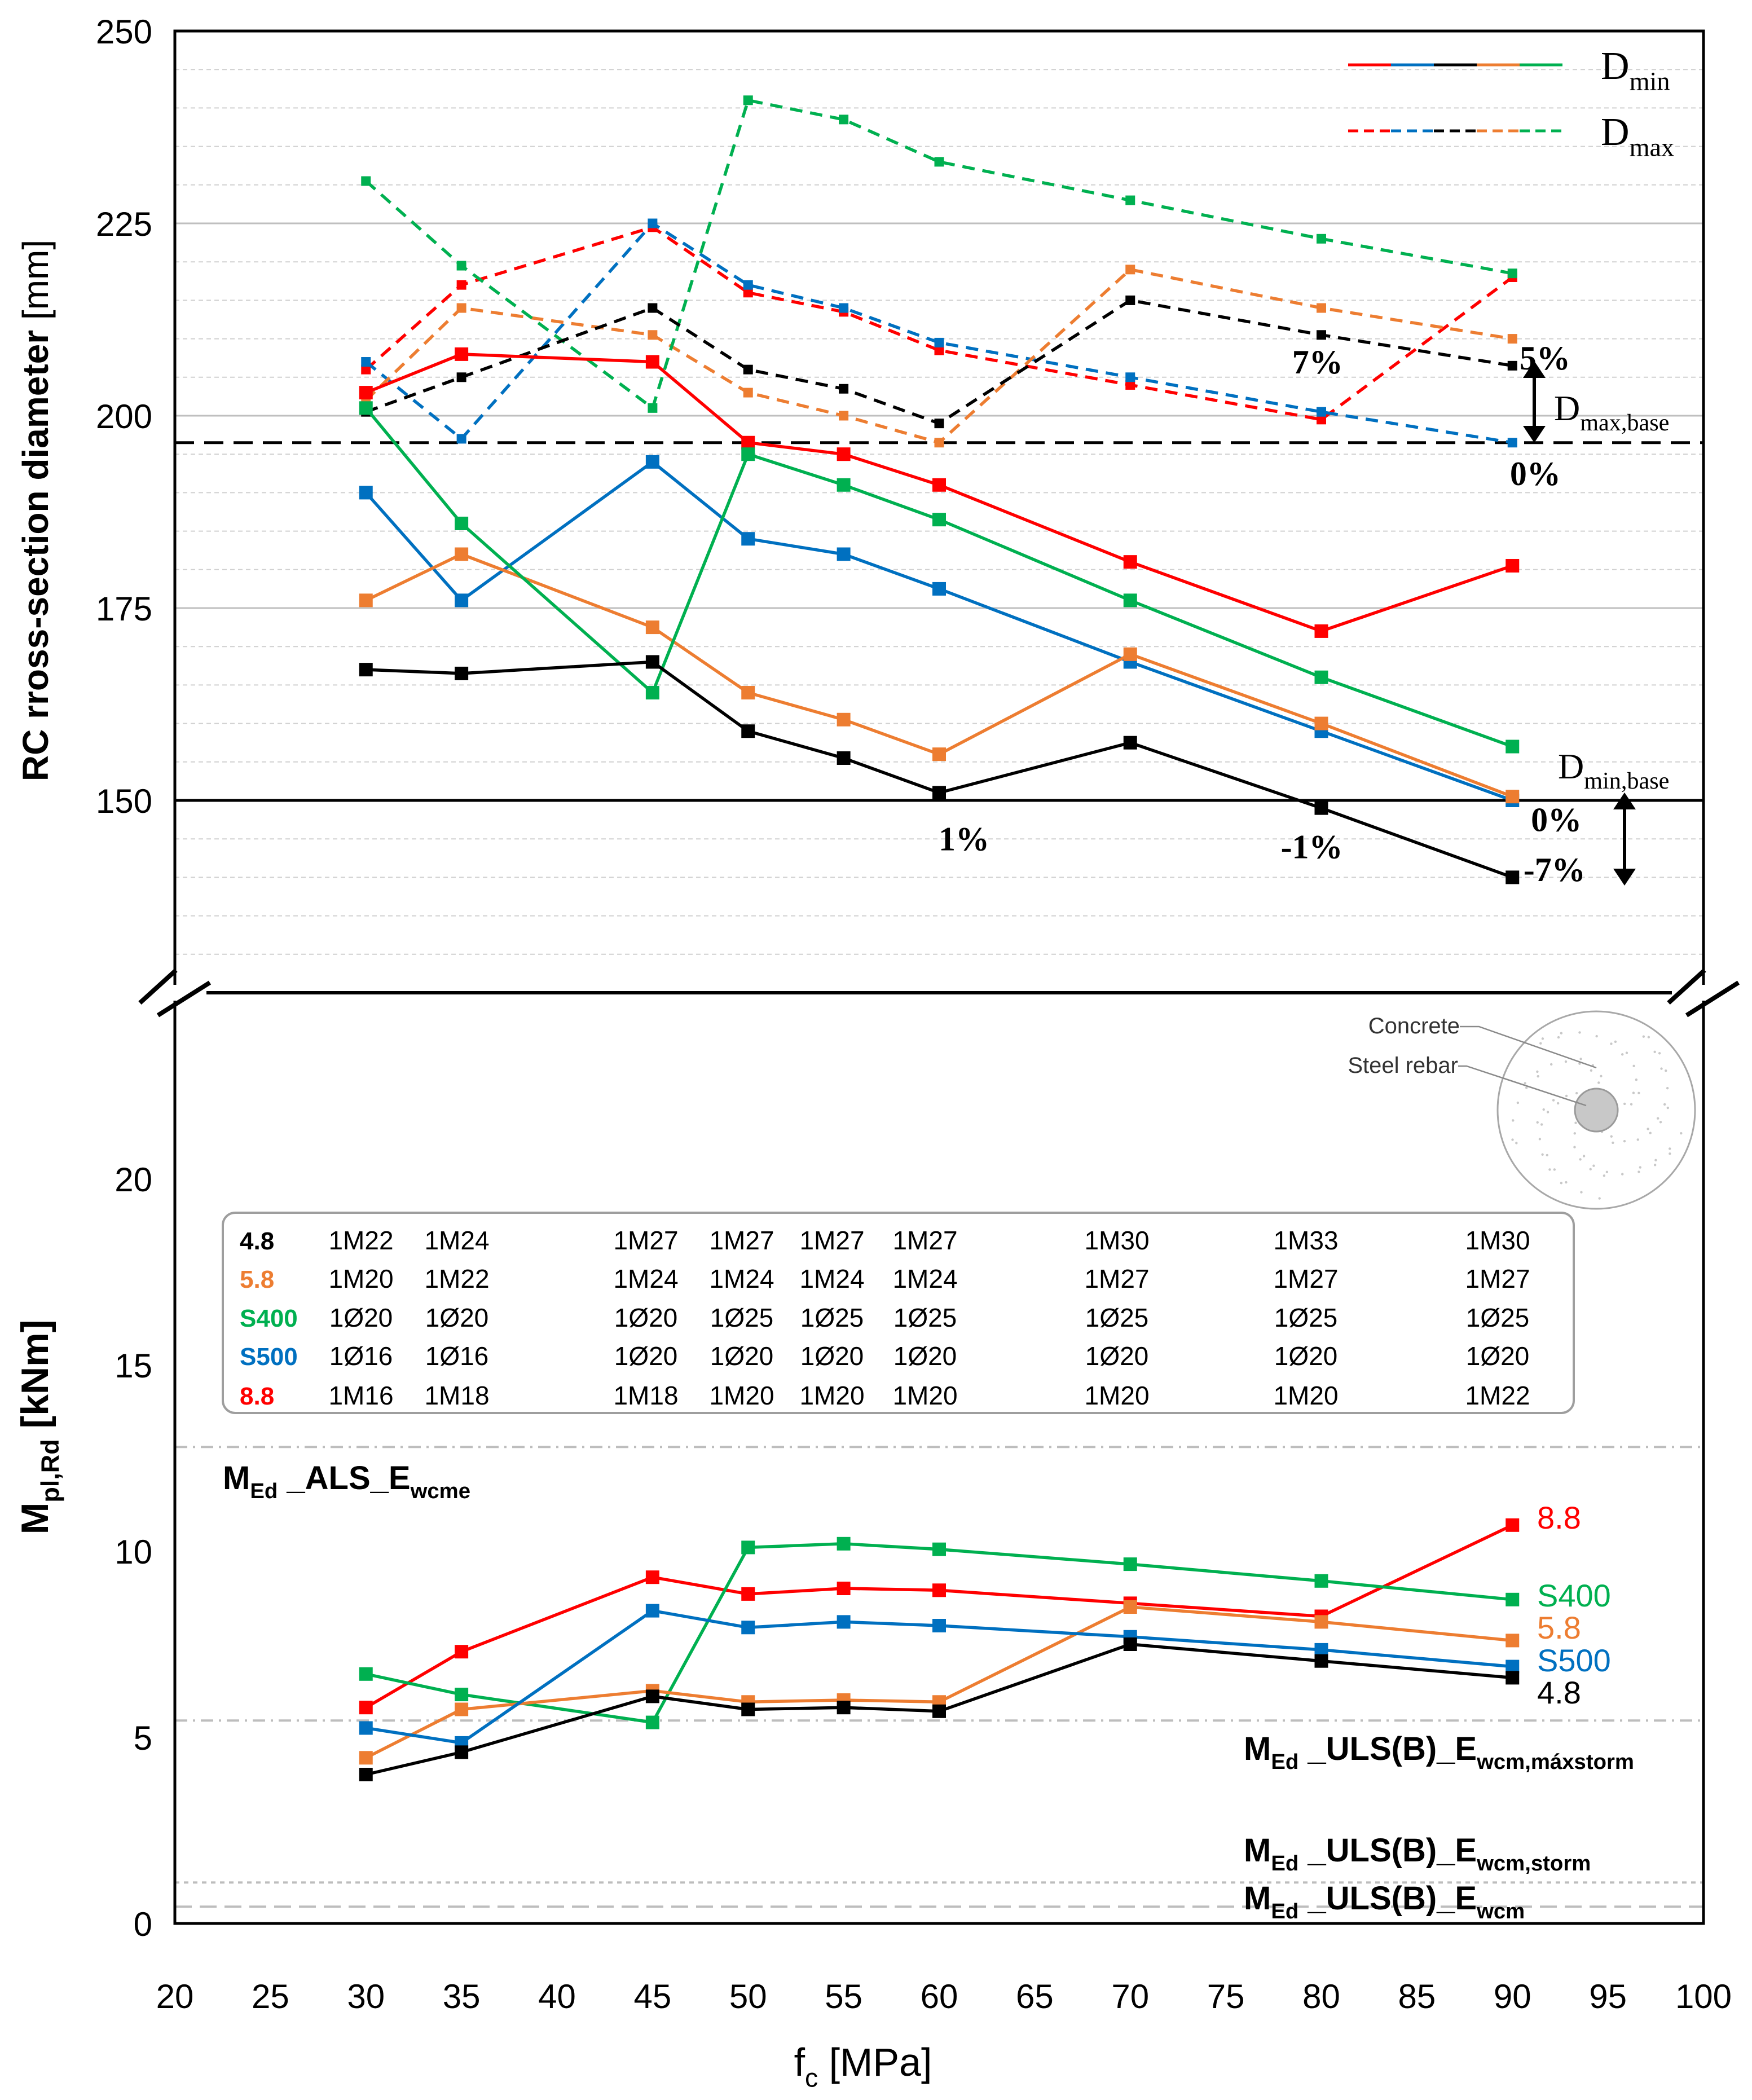 Image resolution: width=1752 pixels, height=2100 pixels. I want to click on x-axis-title: fc [MPa], so click(863, 2066).